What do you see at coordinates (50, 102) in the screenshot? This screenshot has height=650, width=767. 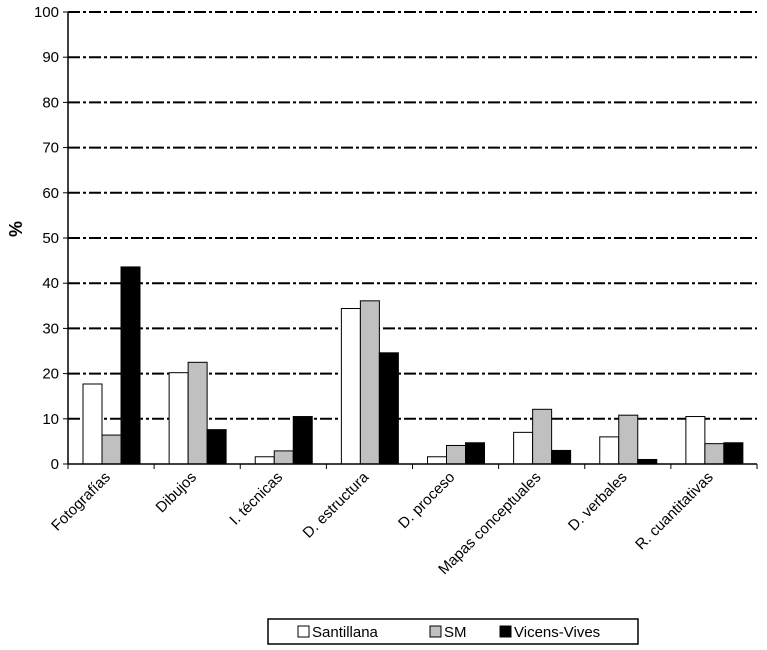 I see `y-tick-label: 80` at bounding box center [50, 102].